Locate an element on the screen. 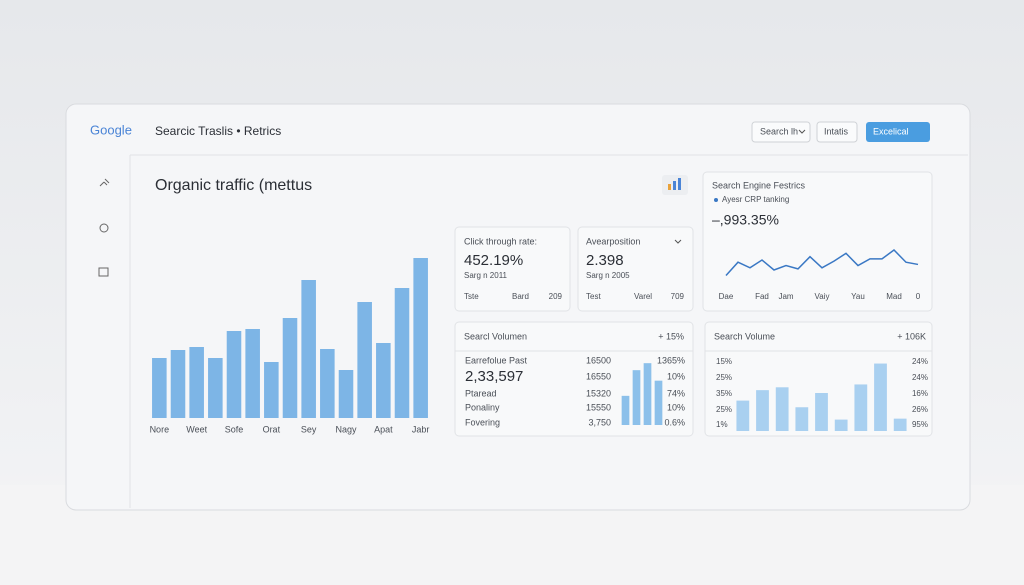 Image resolution: width=1024 pixels, height=585 pixels. left-label: 35% is located at coordinates (724, 393).